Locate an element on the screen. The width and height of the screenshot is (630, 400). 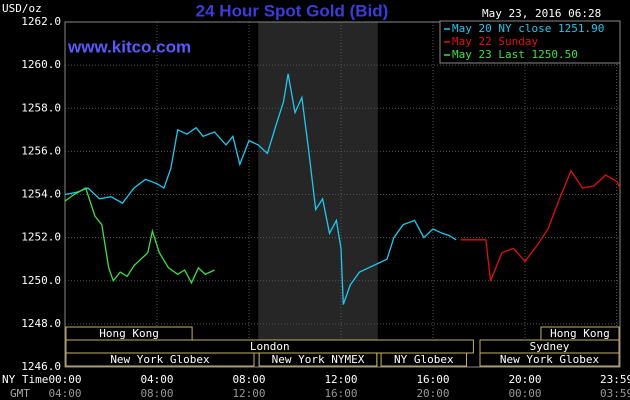
y-tick-label: 1256.0 is located at coordinates (41, 150).